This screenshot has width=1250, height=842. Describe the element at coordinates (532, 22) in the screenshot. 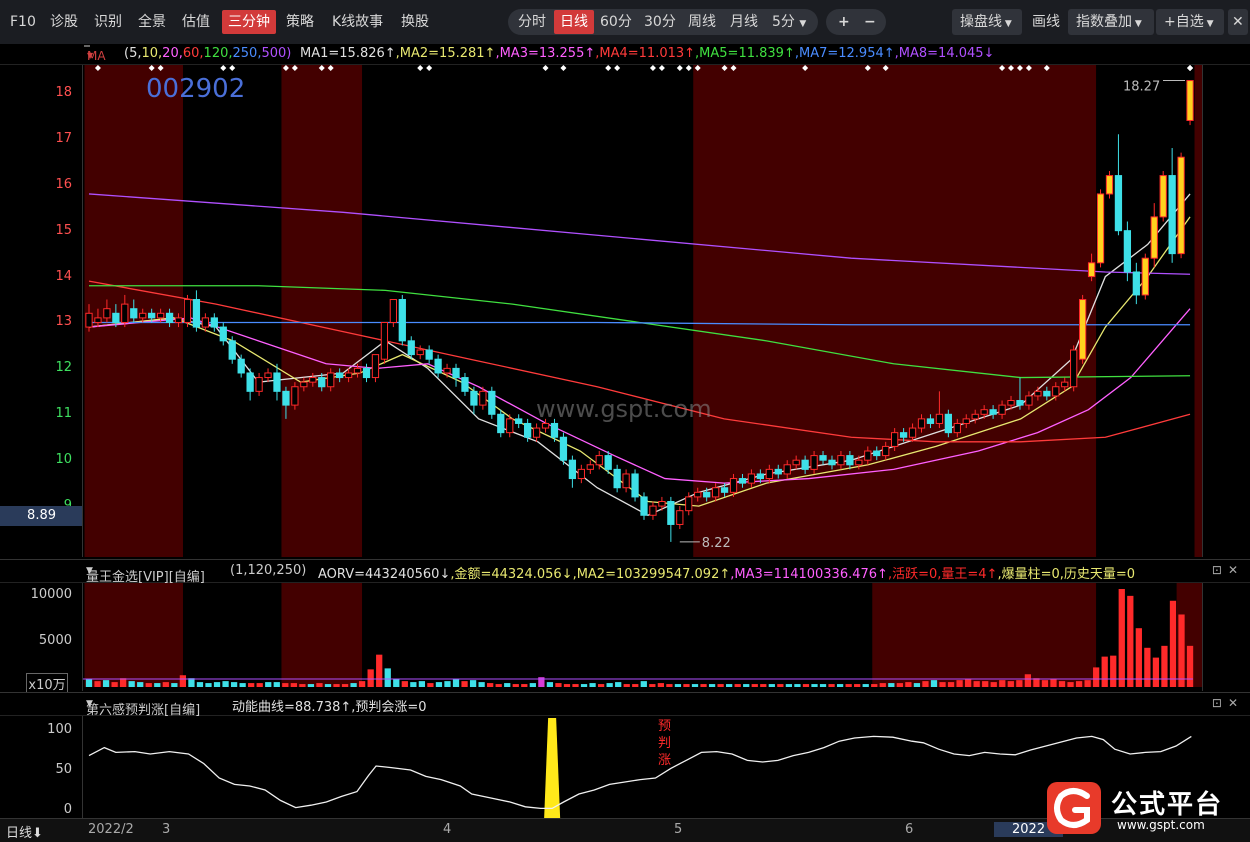

I see `period-intraday: 分时` at that location.